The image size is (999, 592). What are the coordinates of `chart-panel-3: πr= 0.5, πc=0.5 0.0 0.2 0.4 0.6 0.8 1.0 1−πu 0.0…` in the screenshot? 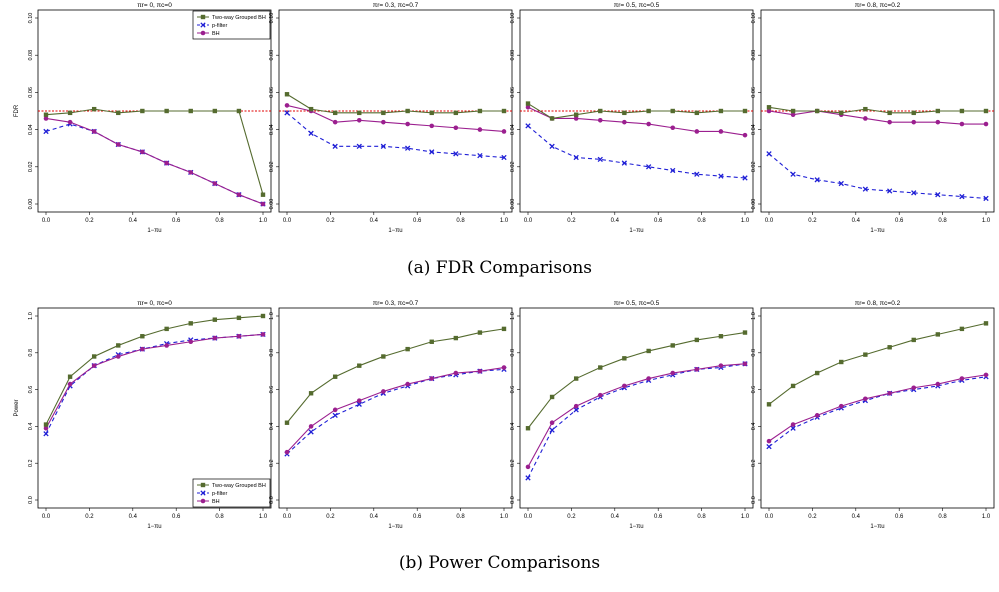 It's located at (632, 118).